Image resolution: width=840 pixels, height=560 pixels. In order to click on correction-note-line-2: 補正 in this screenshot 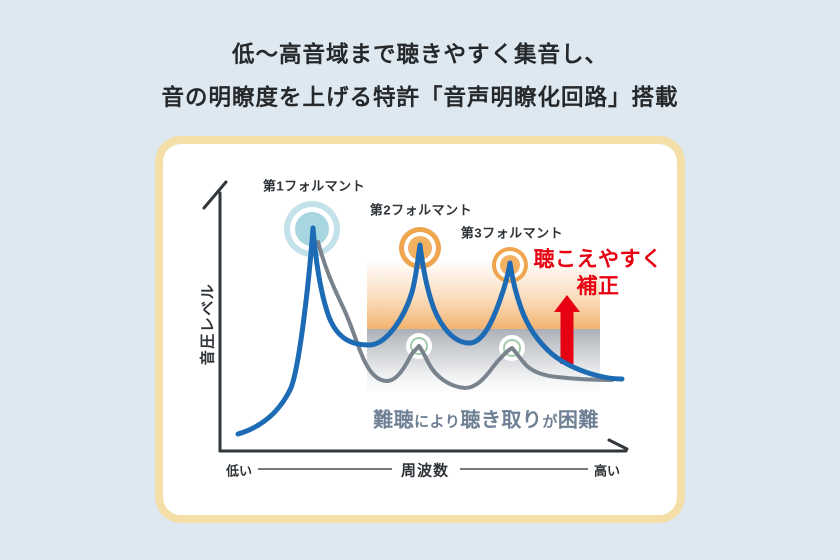, I will do `click(598, 286)`.